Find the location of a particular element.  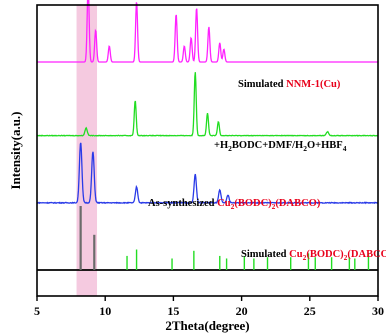

x-tick-label: 5 is located at coordinates (37, 311).